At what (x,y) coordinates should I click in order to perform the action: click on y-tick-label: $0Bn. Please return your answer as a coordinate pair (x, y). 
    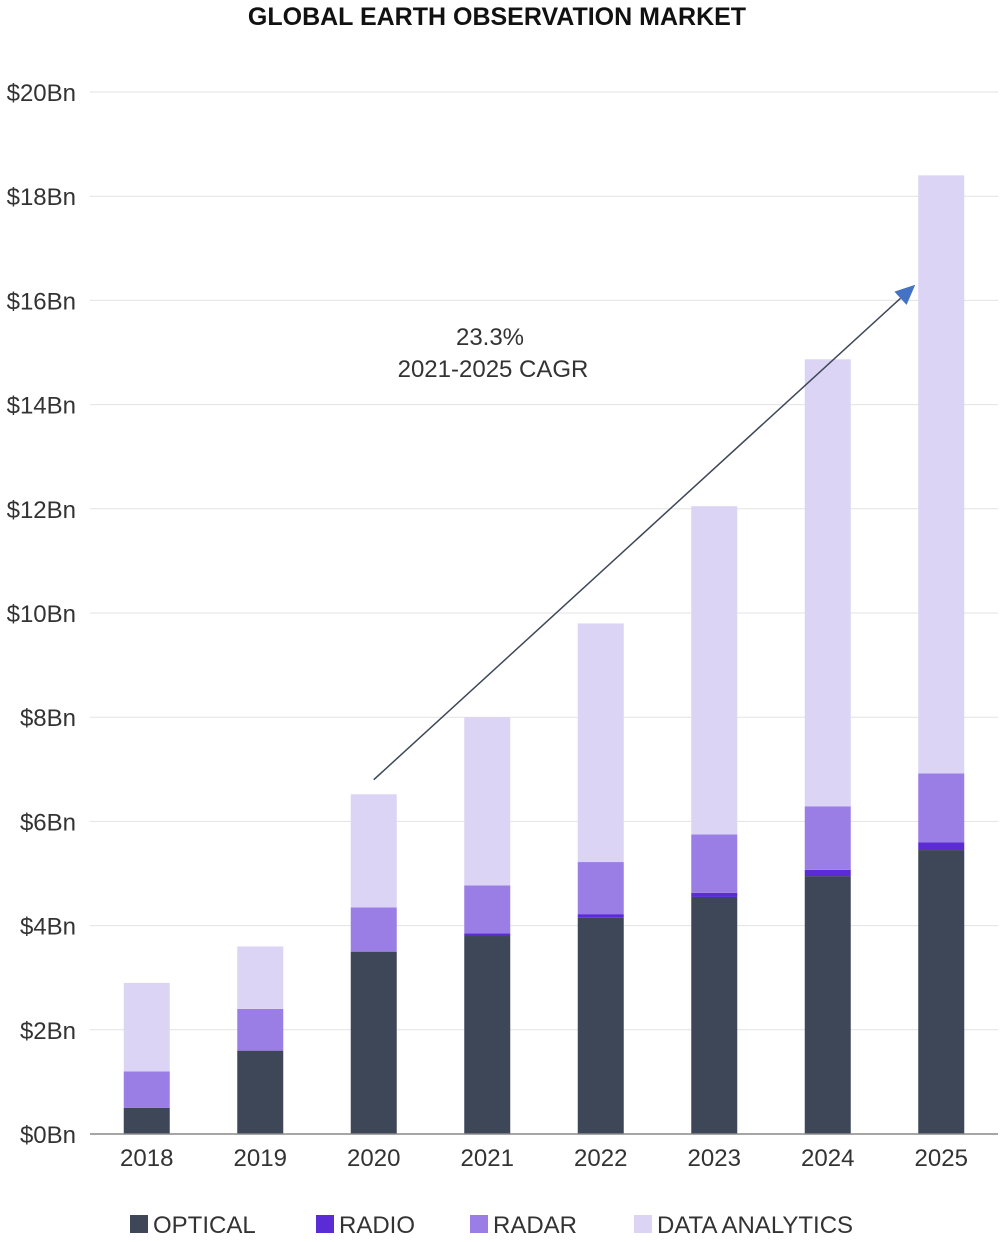
    Looking at the image, I should click on (48, 1135).